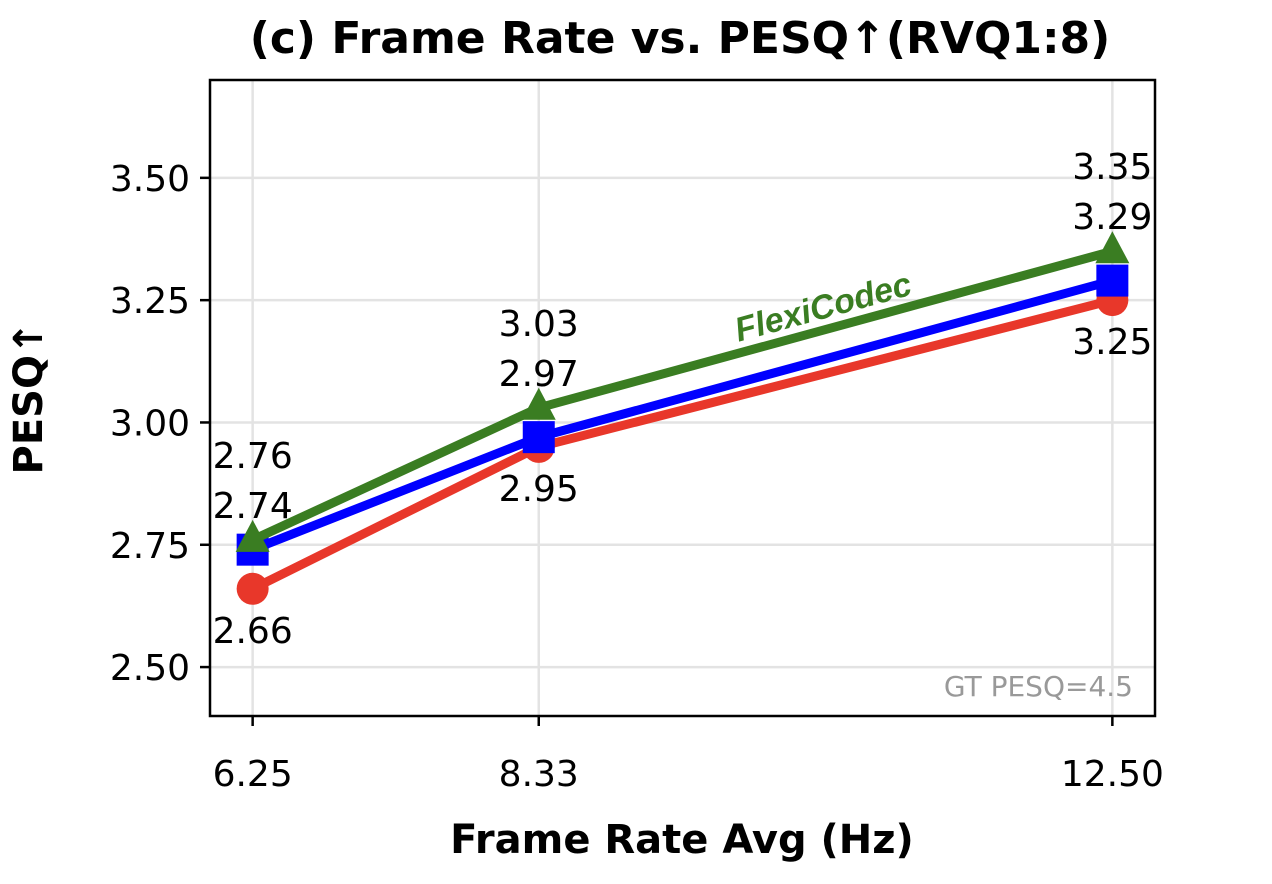 Image resolution: width=1272 pixels, height=884 pixels. I want to click on x-tick-label: 12.50, so click(1112, 774).